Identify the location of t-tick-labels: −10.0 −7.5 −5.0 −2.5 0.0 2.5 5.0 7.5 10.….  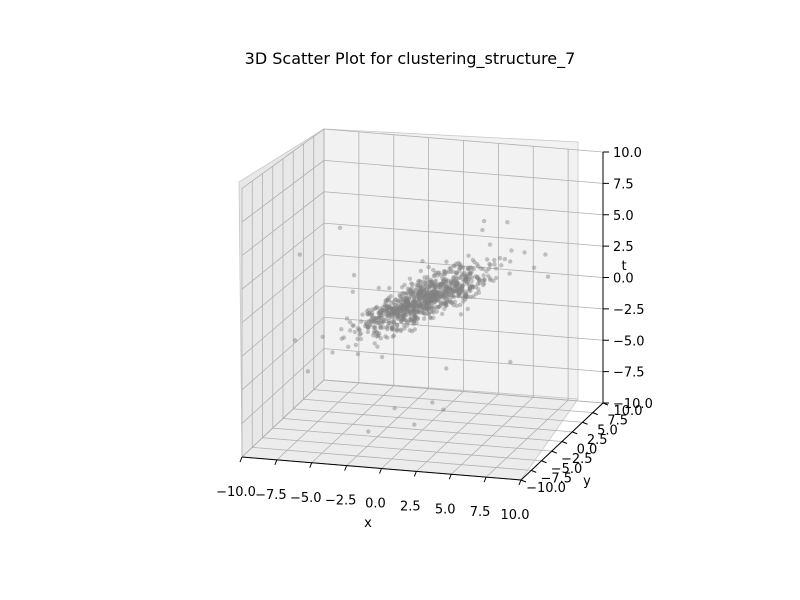
(633, 279).